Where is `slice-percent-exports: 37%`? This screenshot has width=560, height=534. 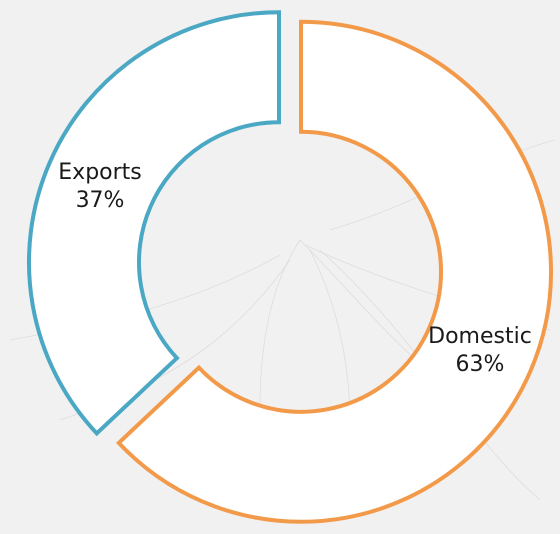 slice-percent-exports: 37% is located at coordinates (100, 200).